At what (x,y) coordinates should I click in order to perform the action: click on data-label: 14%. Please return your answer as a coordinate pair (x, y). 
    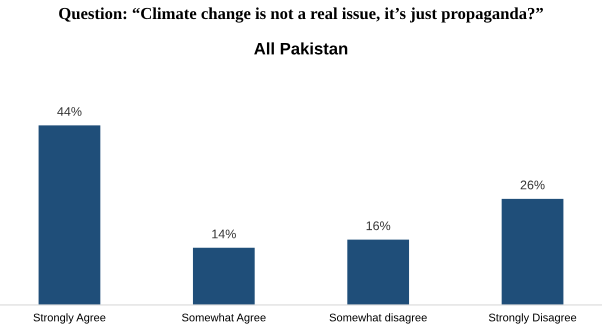
    Looking at the image, I should click on (224, 234).